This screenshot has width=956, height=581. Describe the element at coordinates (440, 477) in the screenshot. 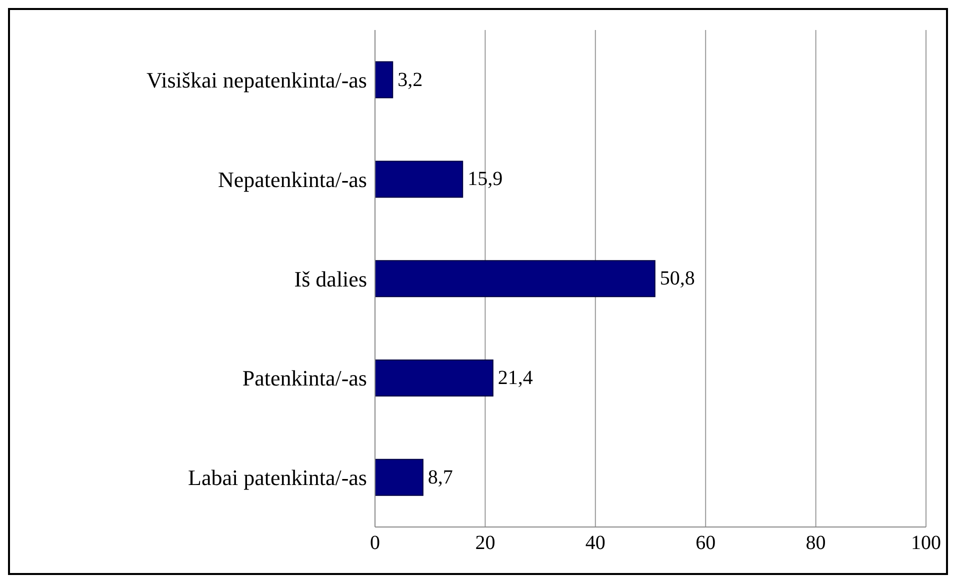

I see `data-label: 8,7` at that location.